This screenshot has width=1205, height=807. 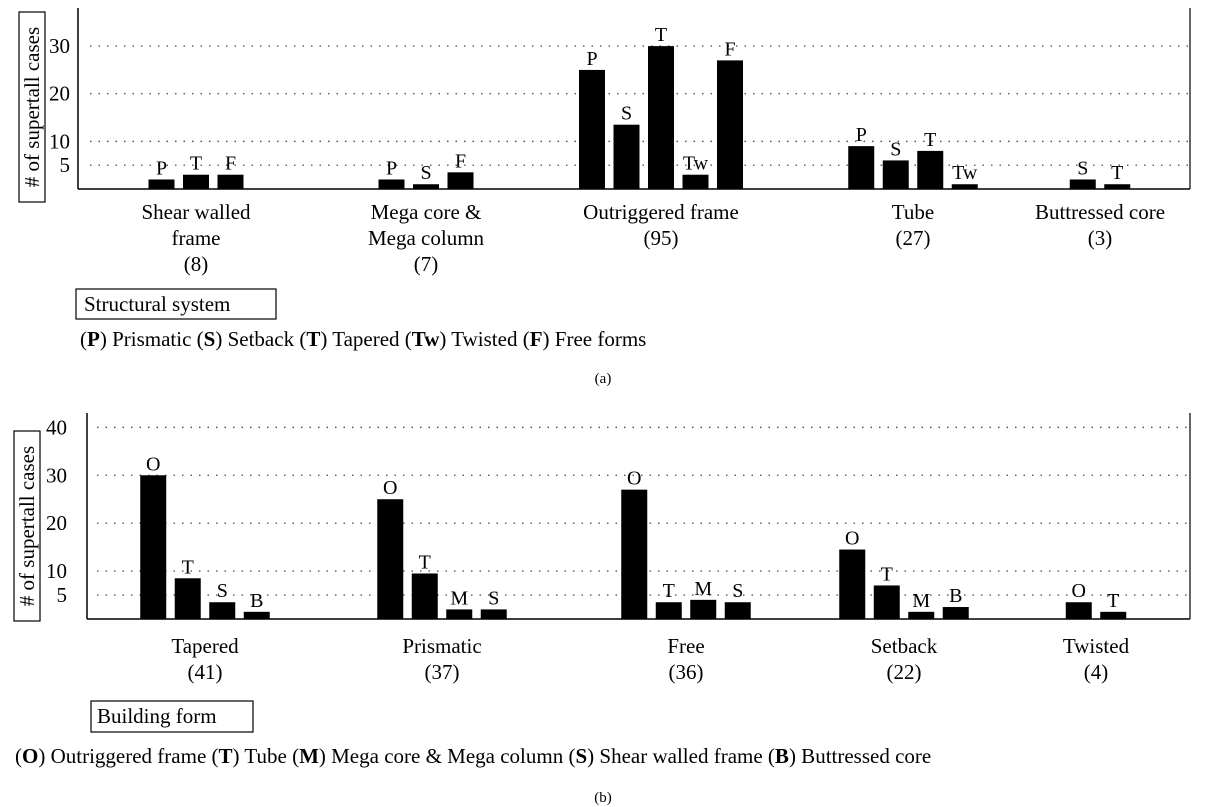 What do you see at coordinates (56, 427) in the screenshot?
I see `y-tick-label: 40` at bounding box center [56, 427].